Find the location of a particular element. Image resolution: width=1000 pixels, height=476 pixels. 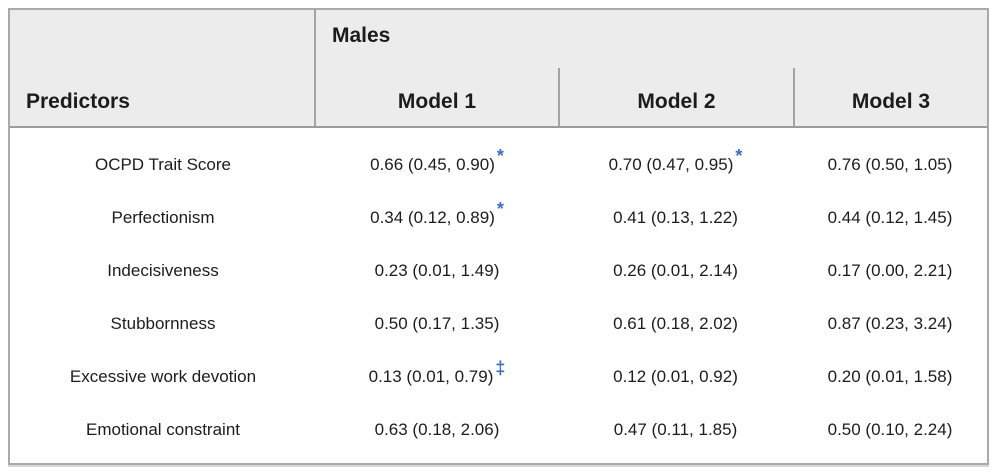

males-group-label: Males is located at coordinates (361, 35).